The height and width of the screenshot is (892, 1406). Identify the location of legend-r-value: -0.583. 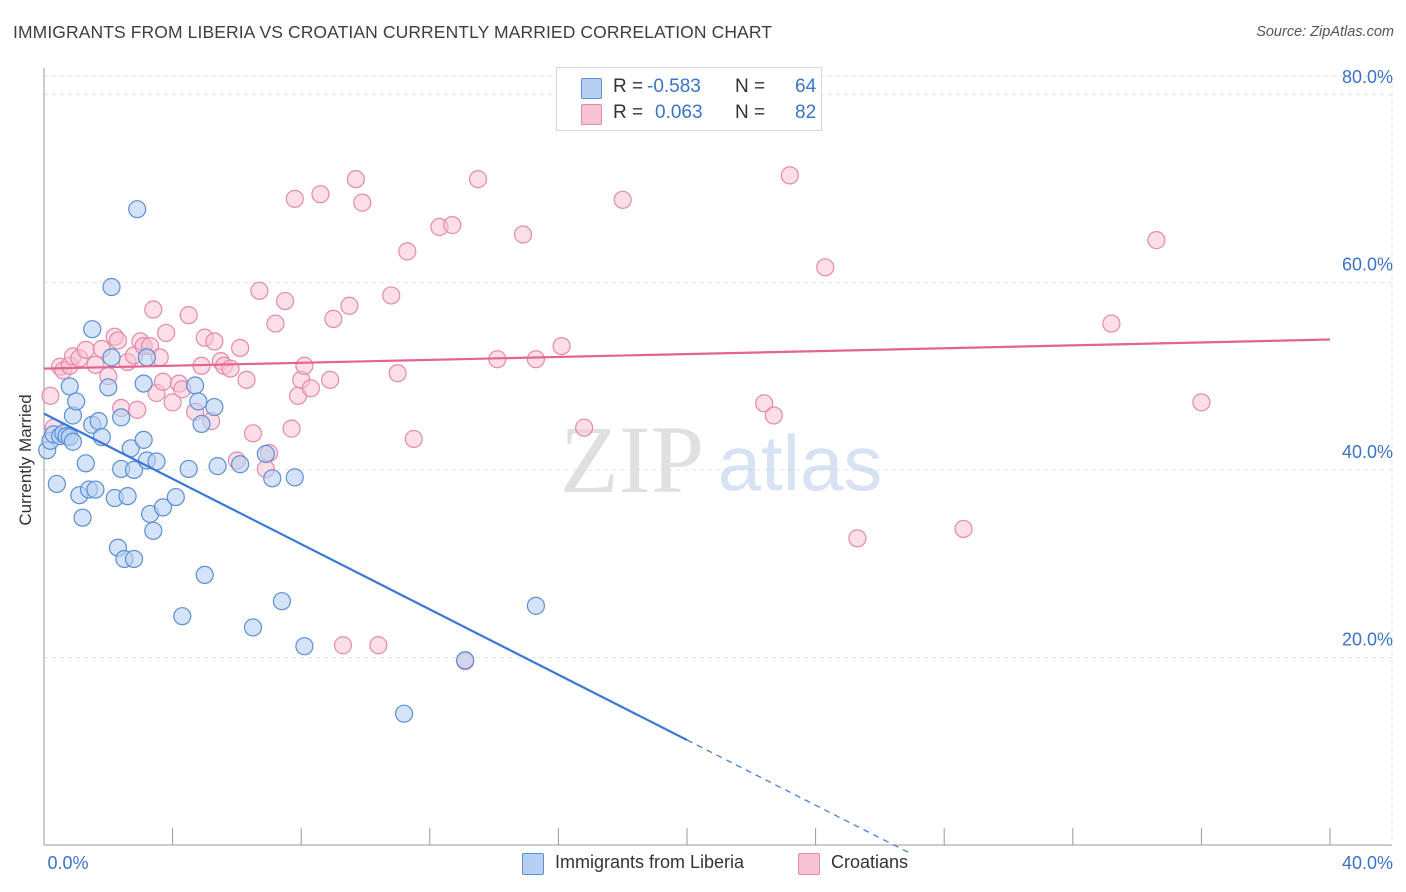
(674, 86).